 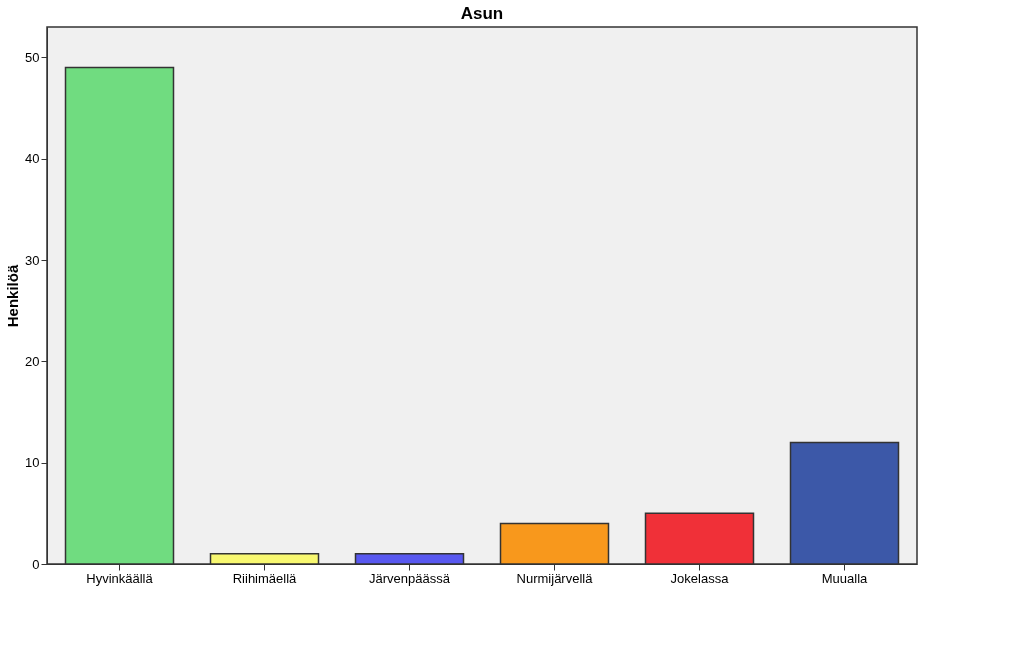 I want to click on y-tick-label: 30, so click(x=32, y=260).